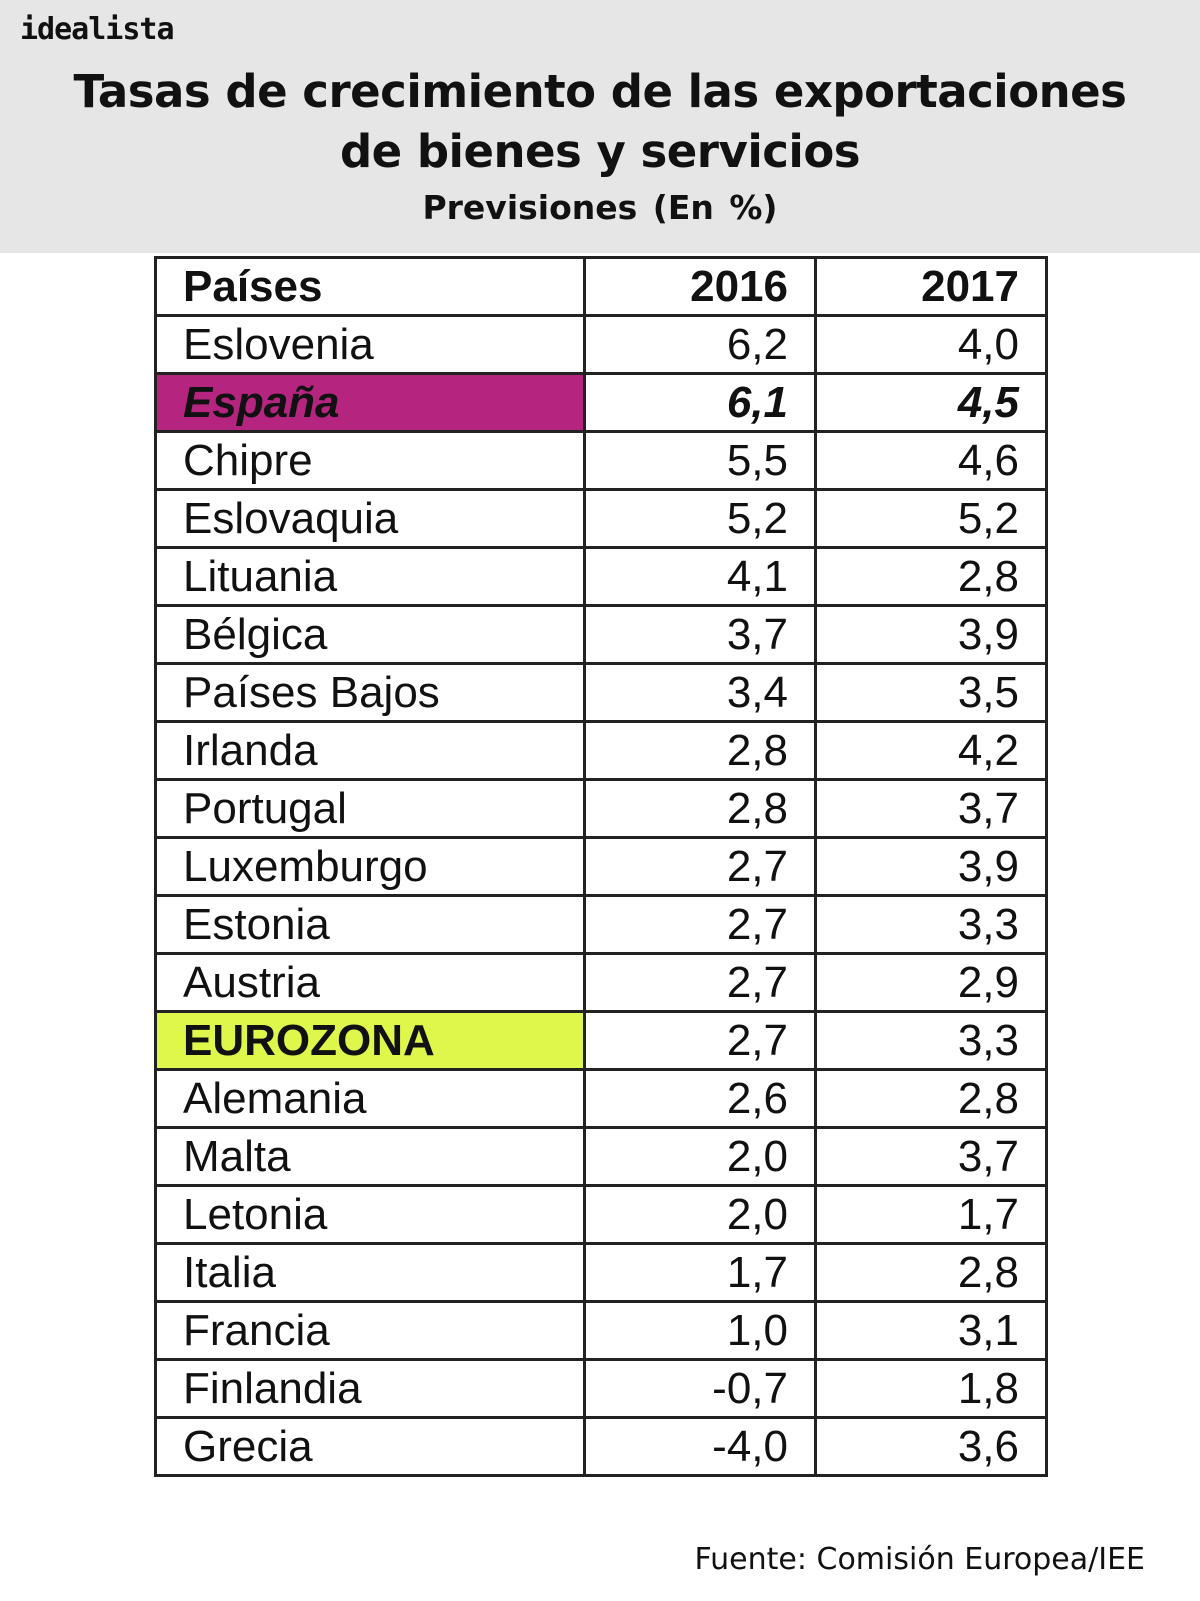 Image resolution: width=1200 pixels, height=1601 pixels. I want to click on column-header-2016: 2016, so click(700, 286).